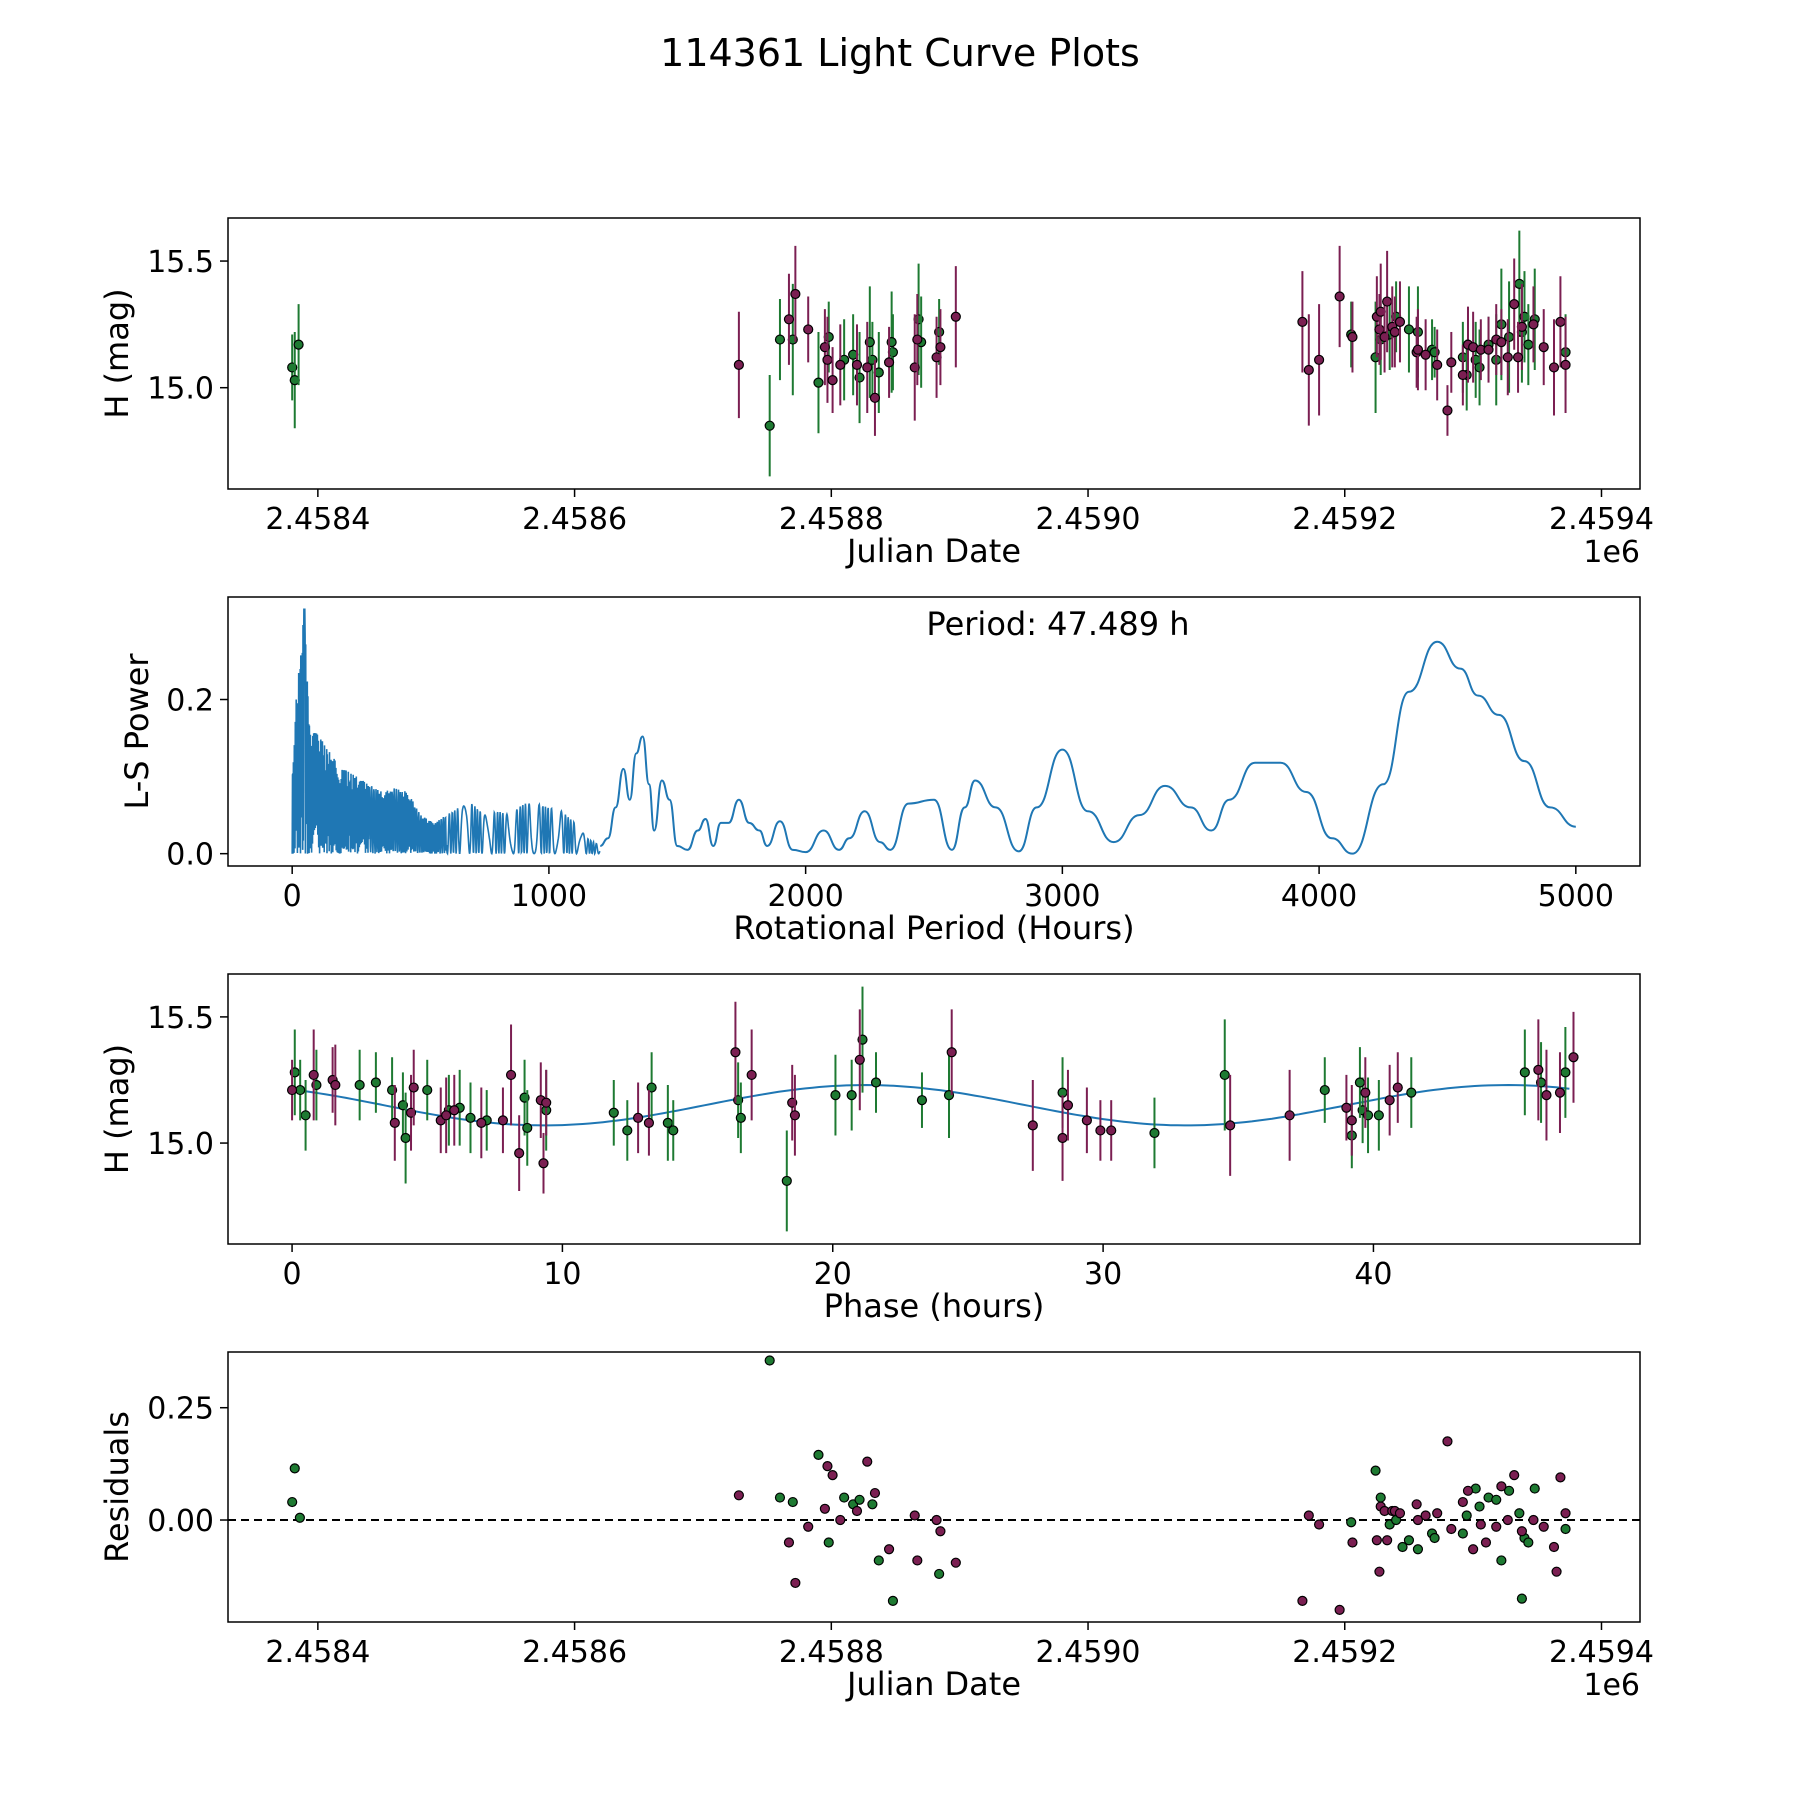 Image resolution: width=1800 pixels, height=1800 pixels. Describe the element at coordinates (933, 928) in the screenshot. I see `x-axis-label: Rotational Period (Hours)` at that location.